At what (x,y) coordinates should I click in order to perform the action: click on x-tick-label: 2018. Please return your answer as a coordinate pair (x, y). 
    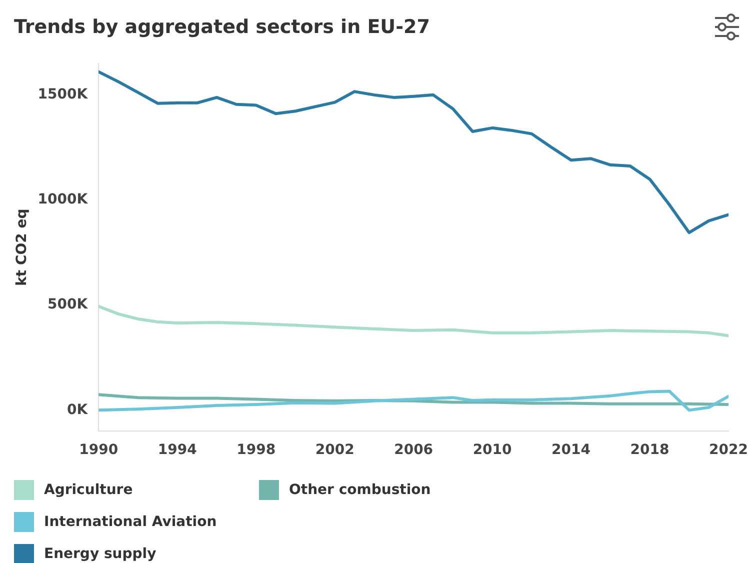
    Looking at the image, I should click on (650, 450).